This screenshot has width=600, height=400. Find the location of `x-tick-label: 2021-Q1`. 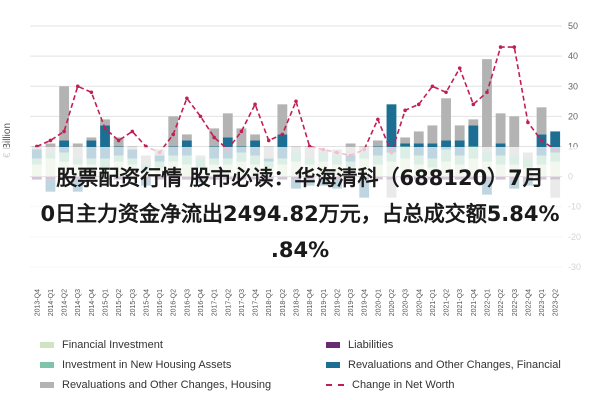

x-tick-label: 2021-Q1 is located at coordinates (433, 302).